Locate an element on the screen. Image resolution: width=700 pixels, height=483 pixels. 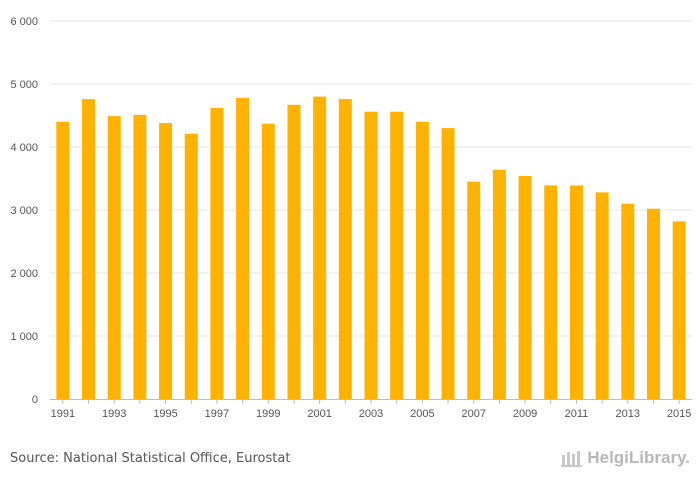
helgi-library-logo: HelgiLibrary. is located at coordinates (625, 458).